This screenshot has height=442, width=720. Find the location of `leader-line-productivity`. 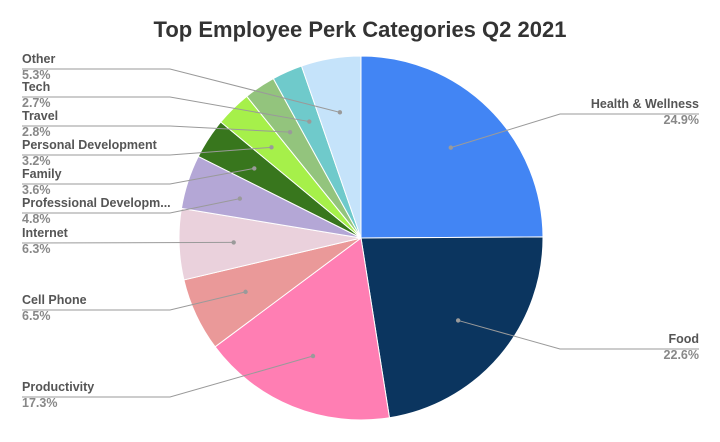

leader-line-productivity is located at coordinates (168, 376).